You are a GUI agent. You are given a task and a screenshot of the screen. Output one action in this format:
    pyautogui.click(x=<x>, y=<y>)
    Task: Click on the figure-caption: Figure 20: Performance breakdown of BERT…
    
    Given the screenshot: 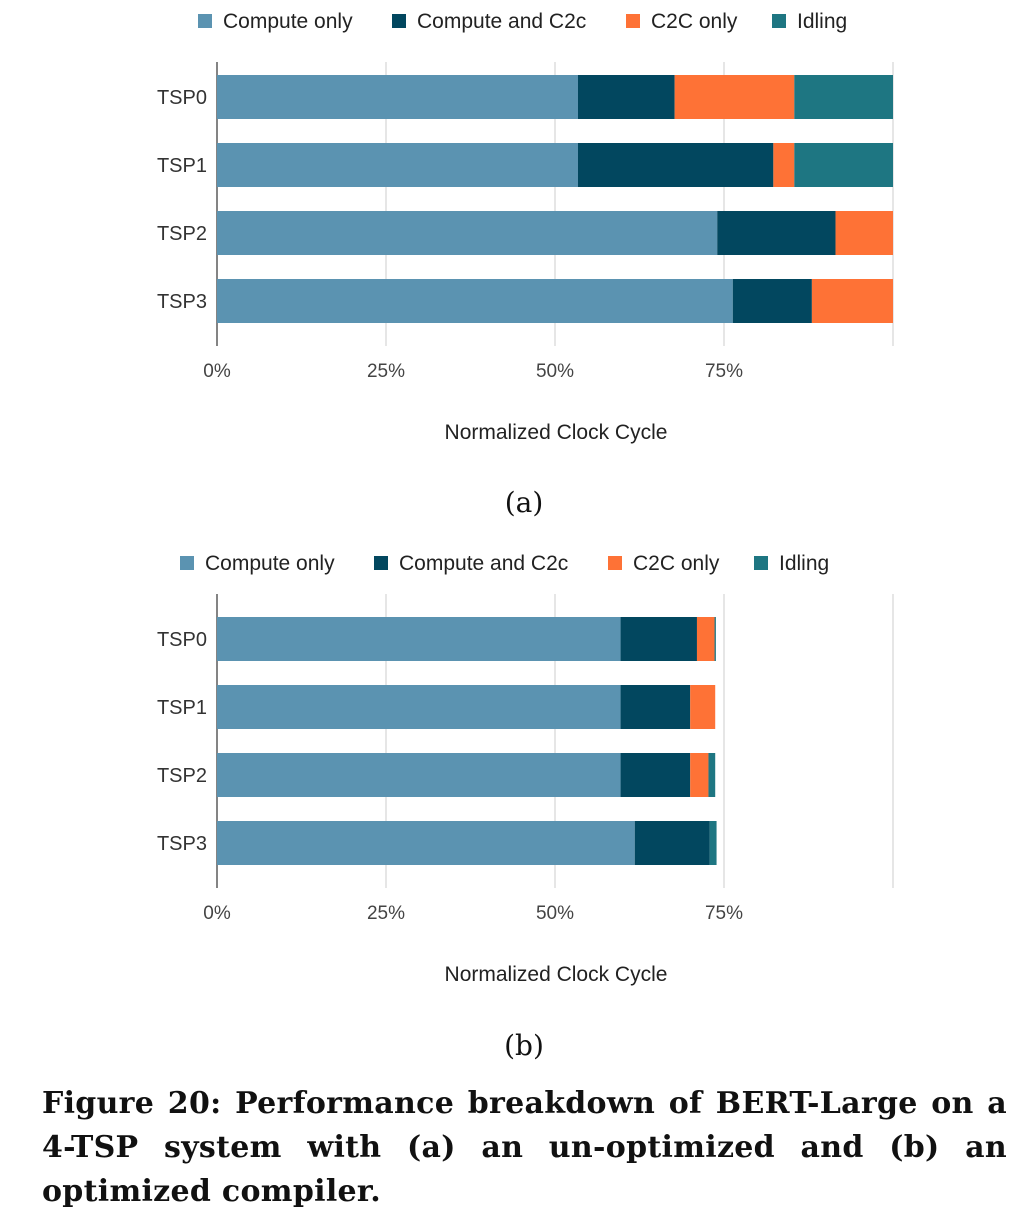 What is the action you would take?
    pyautogui.click(x=524, y=1147)
    